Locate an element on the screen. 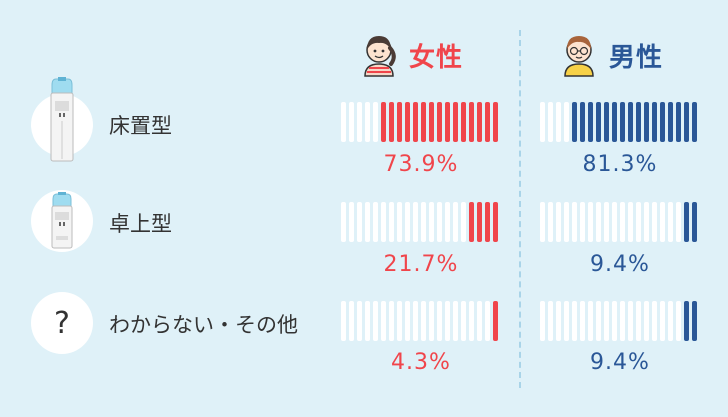 This screenshot has width=728, height=417. pct-female-other: 4.3% is located at coordinates (421, 362).